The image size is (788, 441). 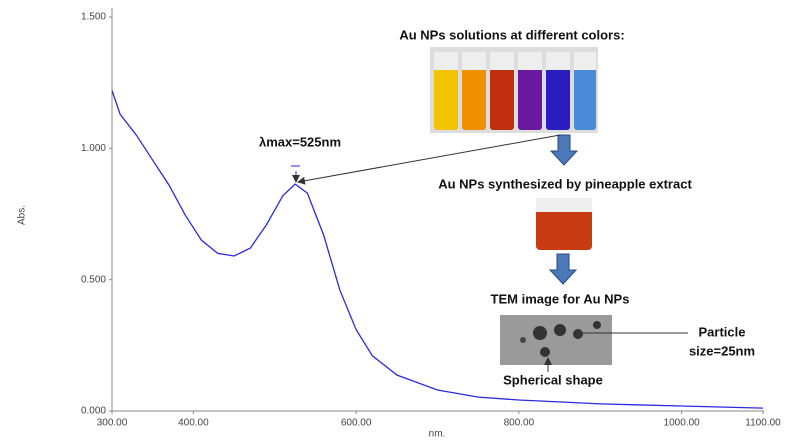 I want to click on annotation: λmax=525nm, so click(x=300, y=141).